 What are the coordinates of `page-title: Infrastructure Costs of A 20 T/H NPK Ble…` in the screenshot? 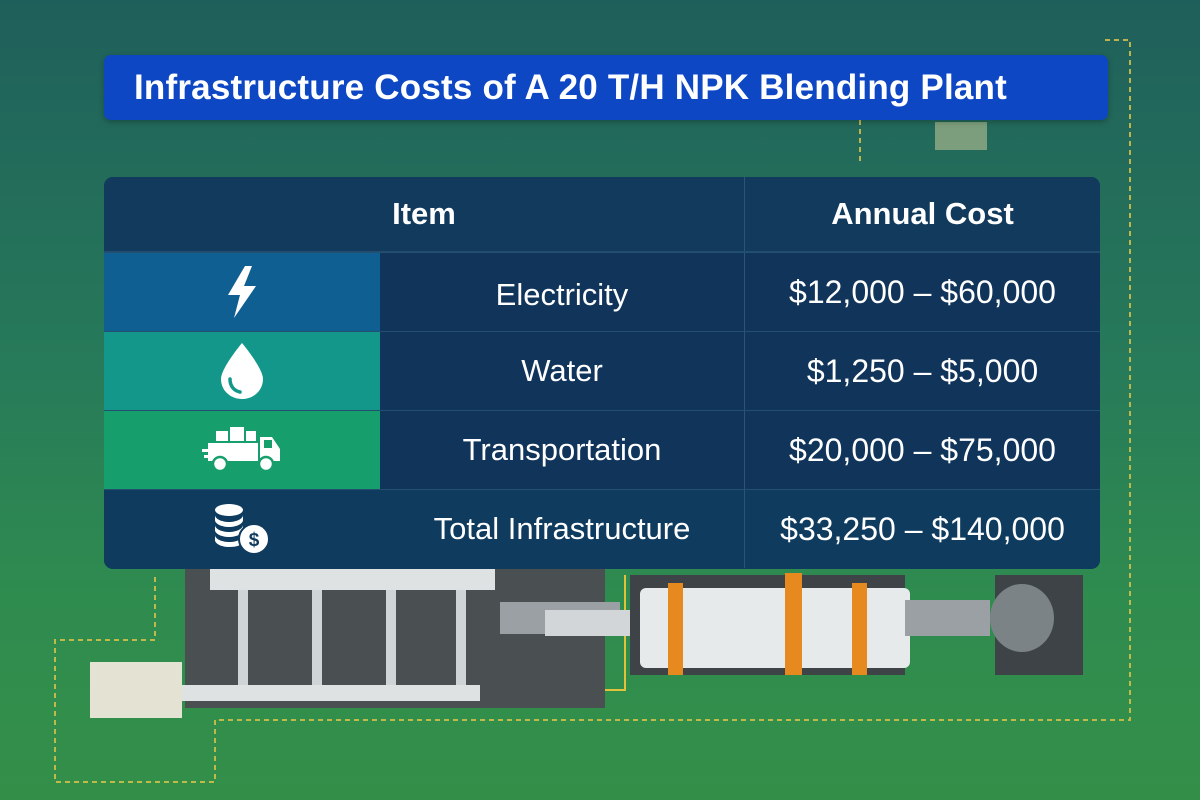 It's located at (570, 87).